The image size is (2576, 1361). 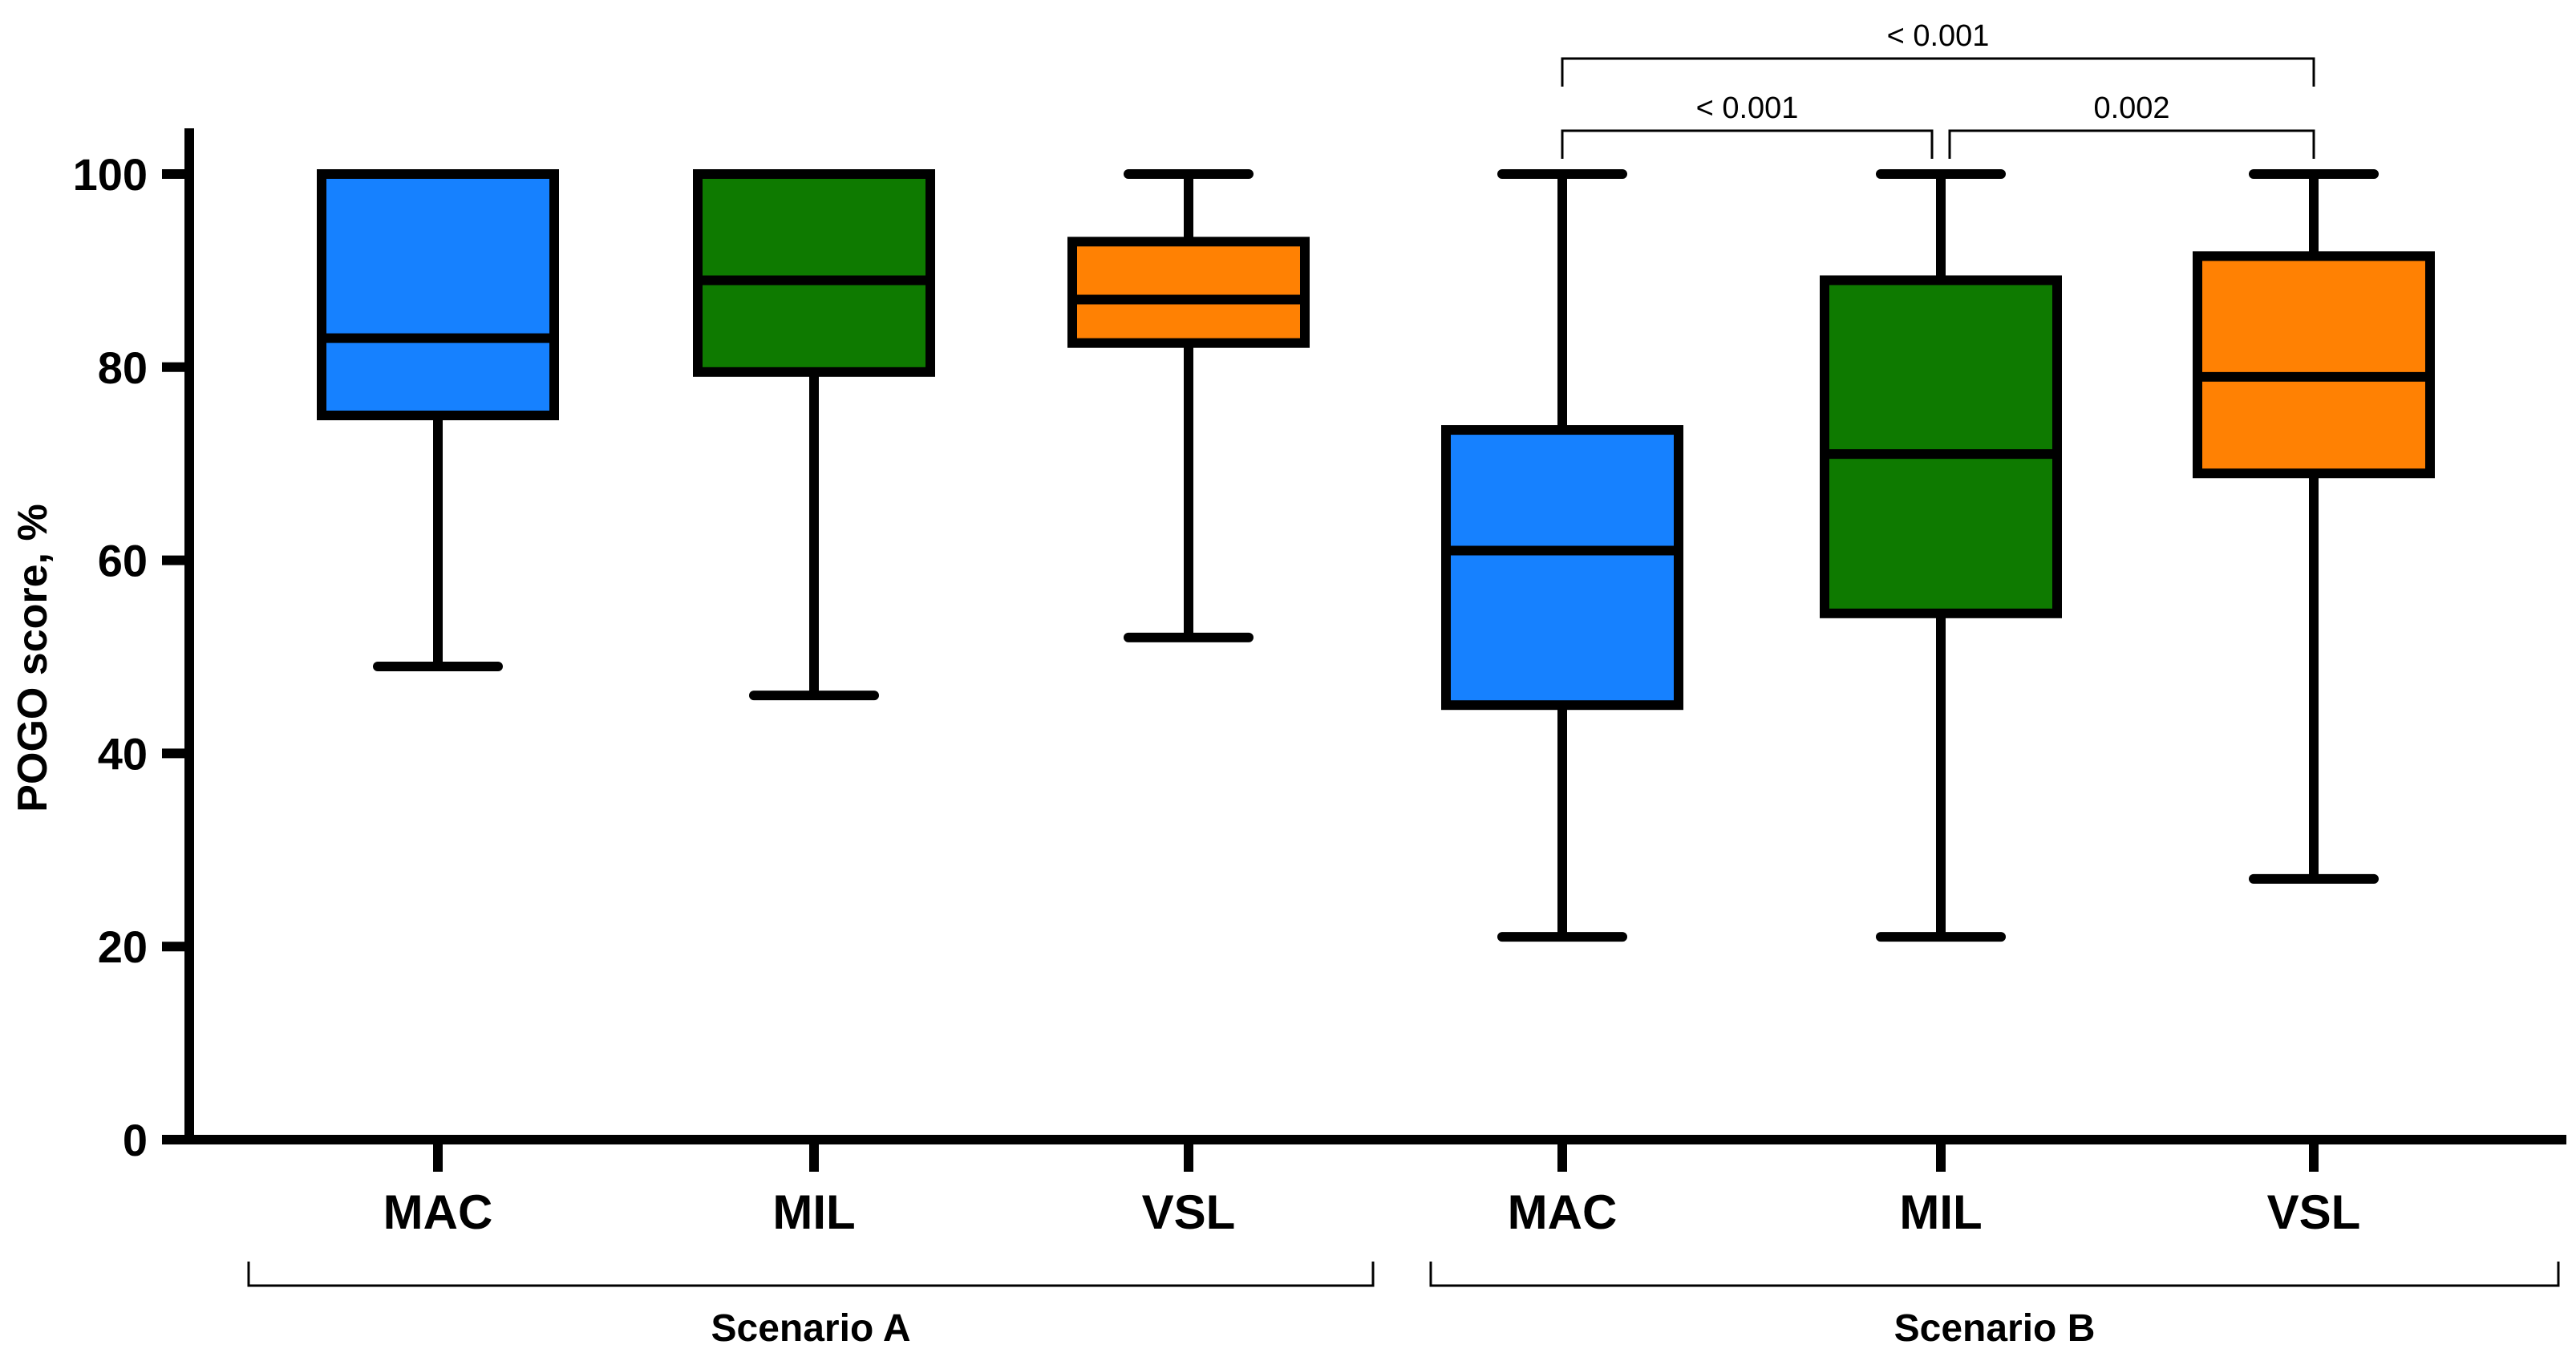 I want to click on group-bracket-scenario-b-label: Scenario B, so click(x=1995, y=1328).